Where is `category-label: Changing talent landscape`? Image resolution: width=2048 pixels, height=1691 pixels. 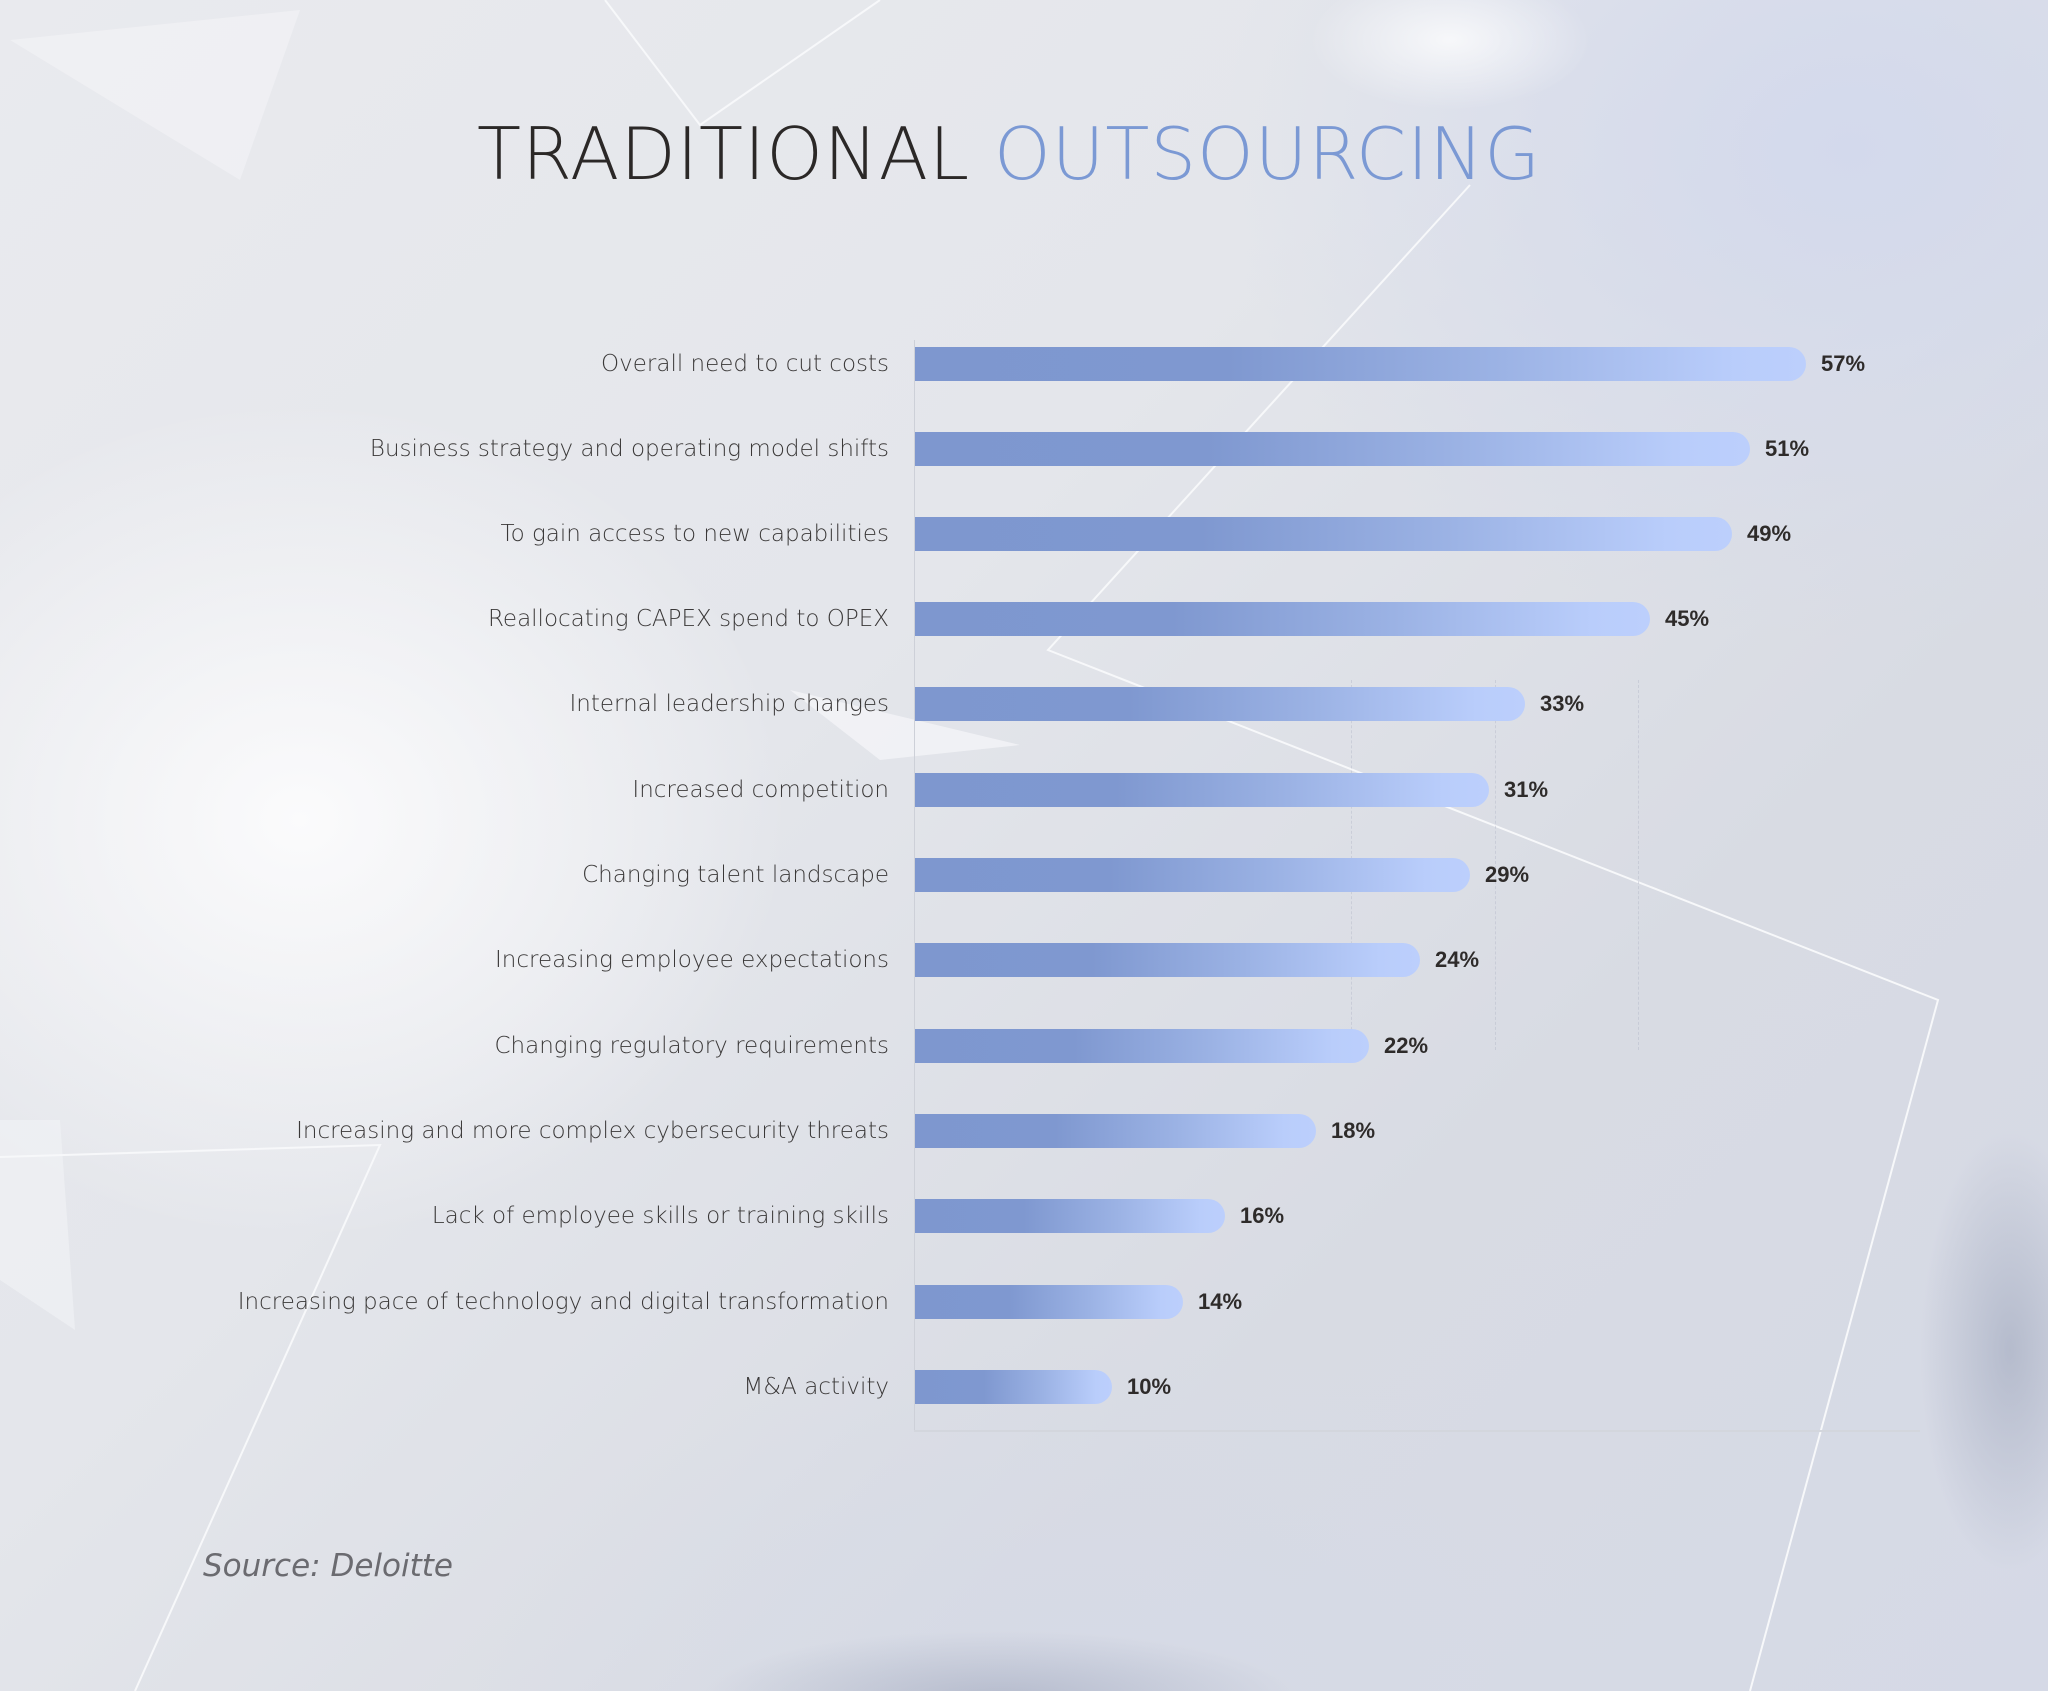 category-label: Changing talent landscape is located at coordinates (735, 875).